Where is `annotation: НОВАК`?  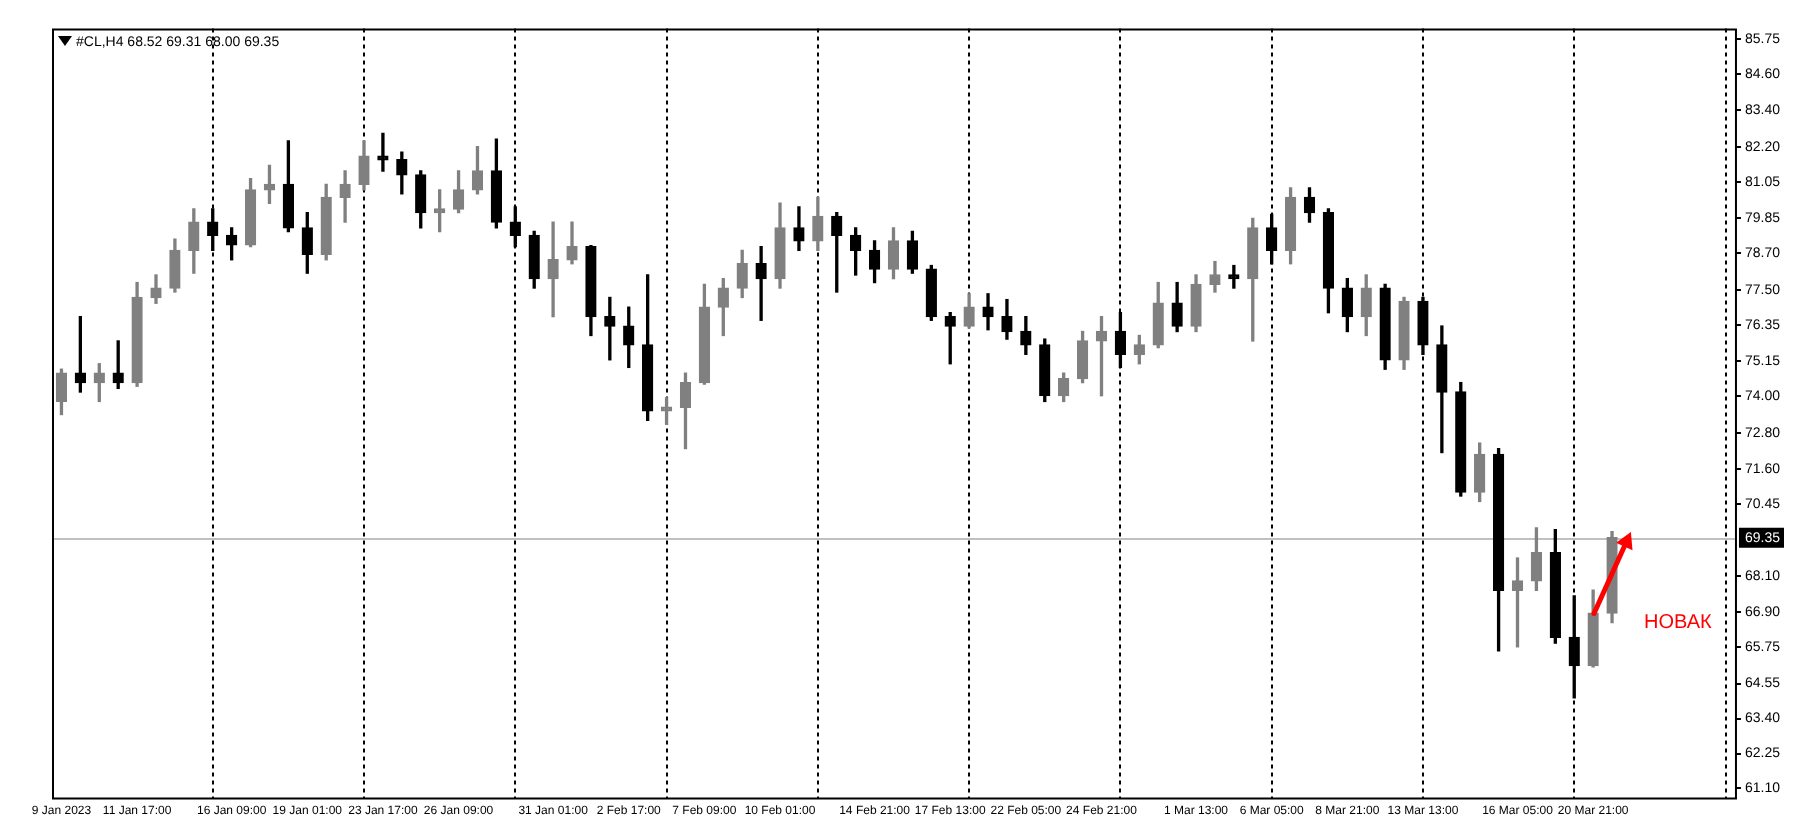
annotation: НОВАК is located at coordinates (1678, 622).